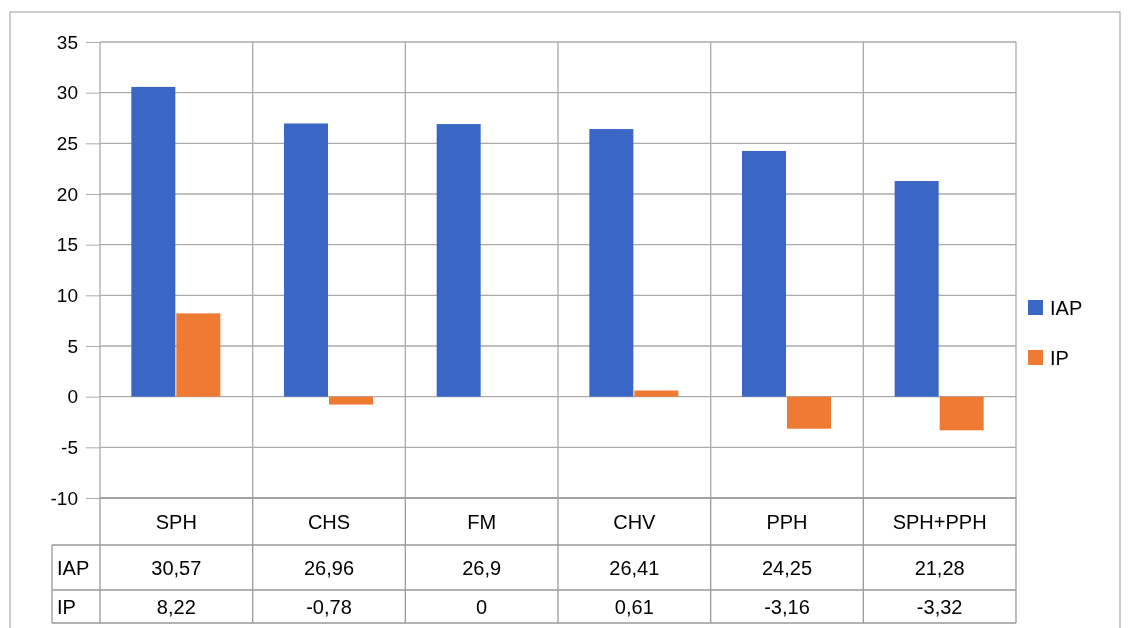 The image size is (1131, 628). Describe the element at coordinates (67, 295) in the screenshot. I see `y-tick-label: 10` at that location.